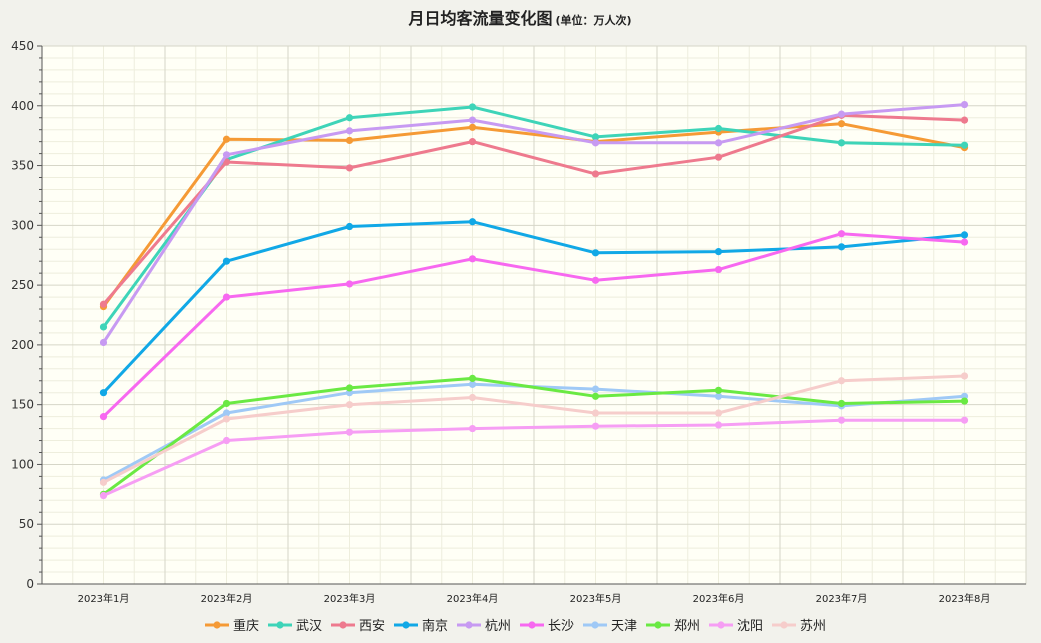 This screenshot has width=1041, height=643. I want to click on y-tick-label: 100, so click(22, 464).